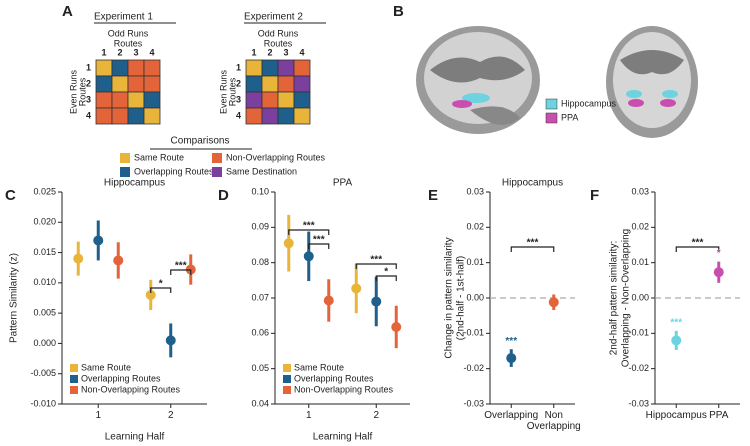 This screenshot has height=446, width=750. I want to click on chart-title: PPA, so click(343, 183).